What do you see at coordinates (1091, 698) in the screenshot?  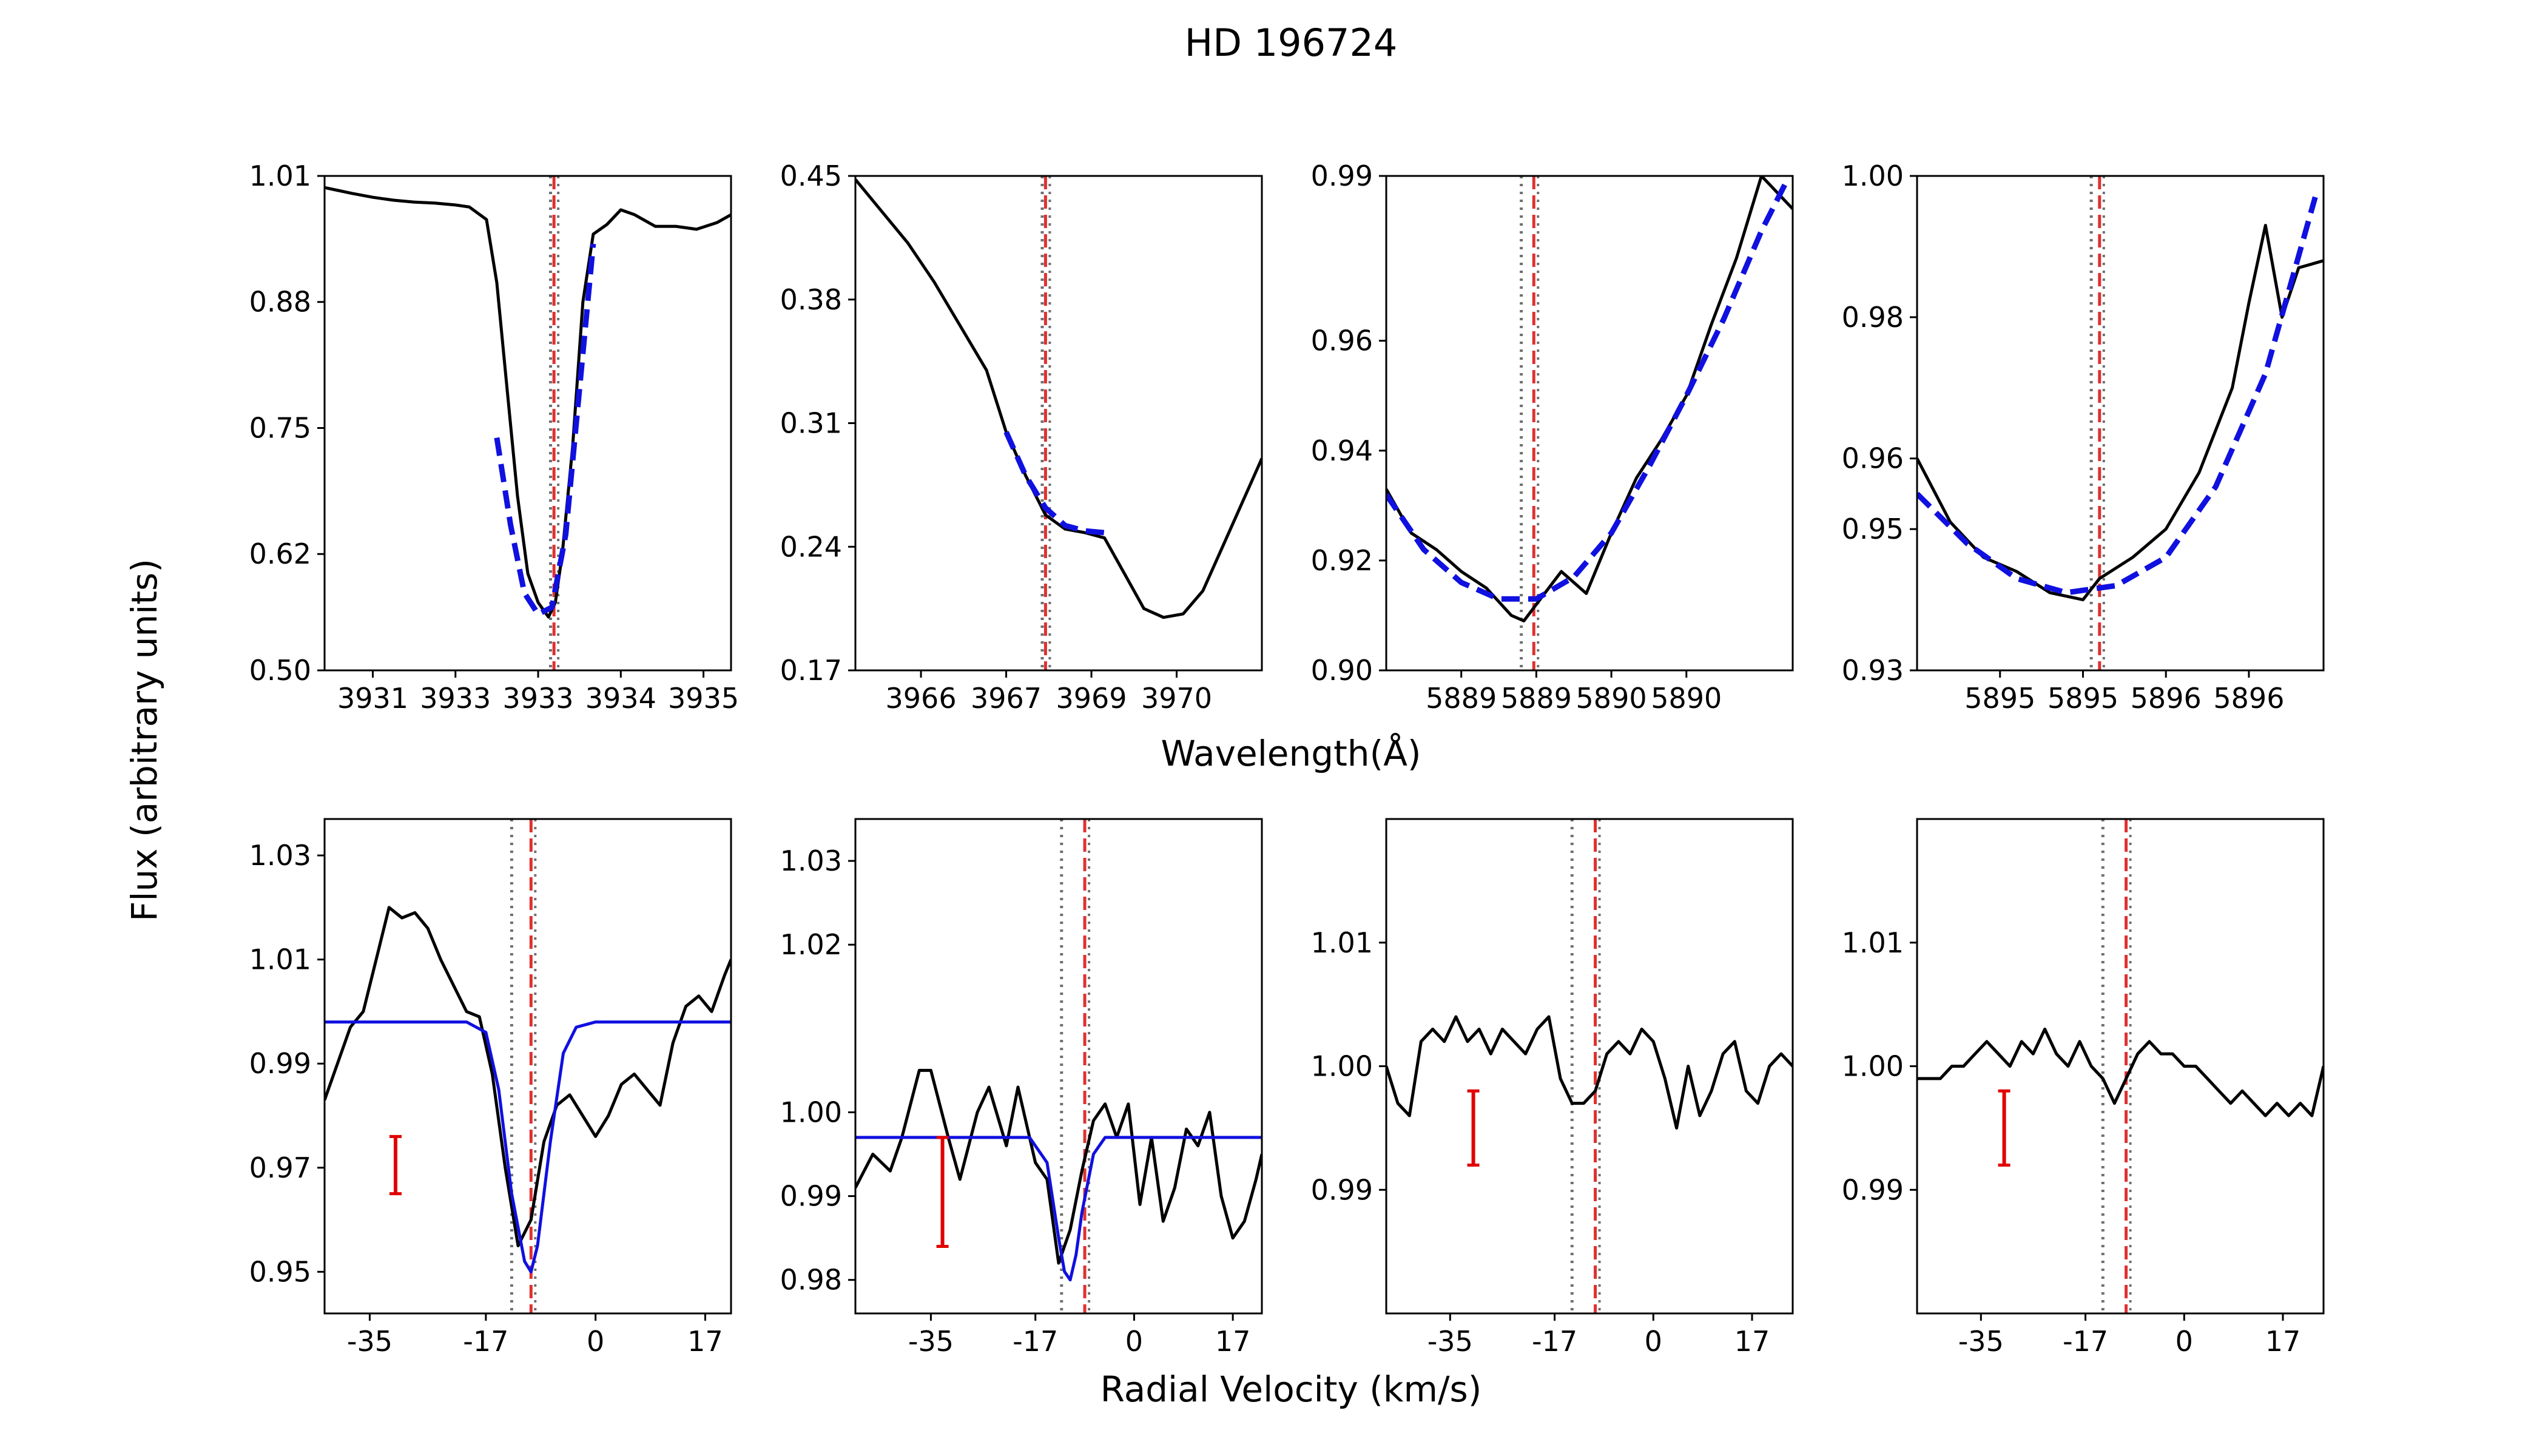 I see `x-tick-label: 3969` at bounding box center [1091, 698].